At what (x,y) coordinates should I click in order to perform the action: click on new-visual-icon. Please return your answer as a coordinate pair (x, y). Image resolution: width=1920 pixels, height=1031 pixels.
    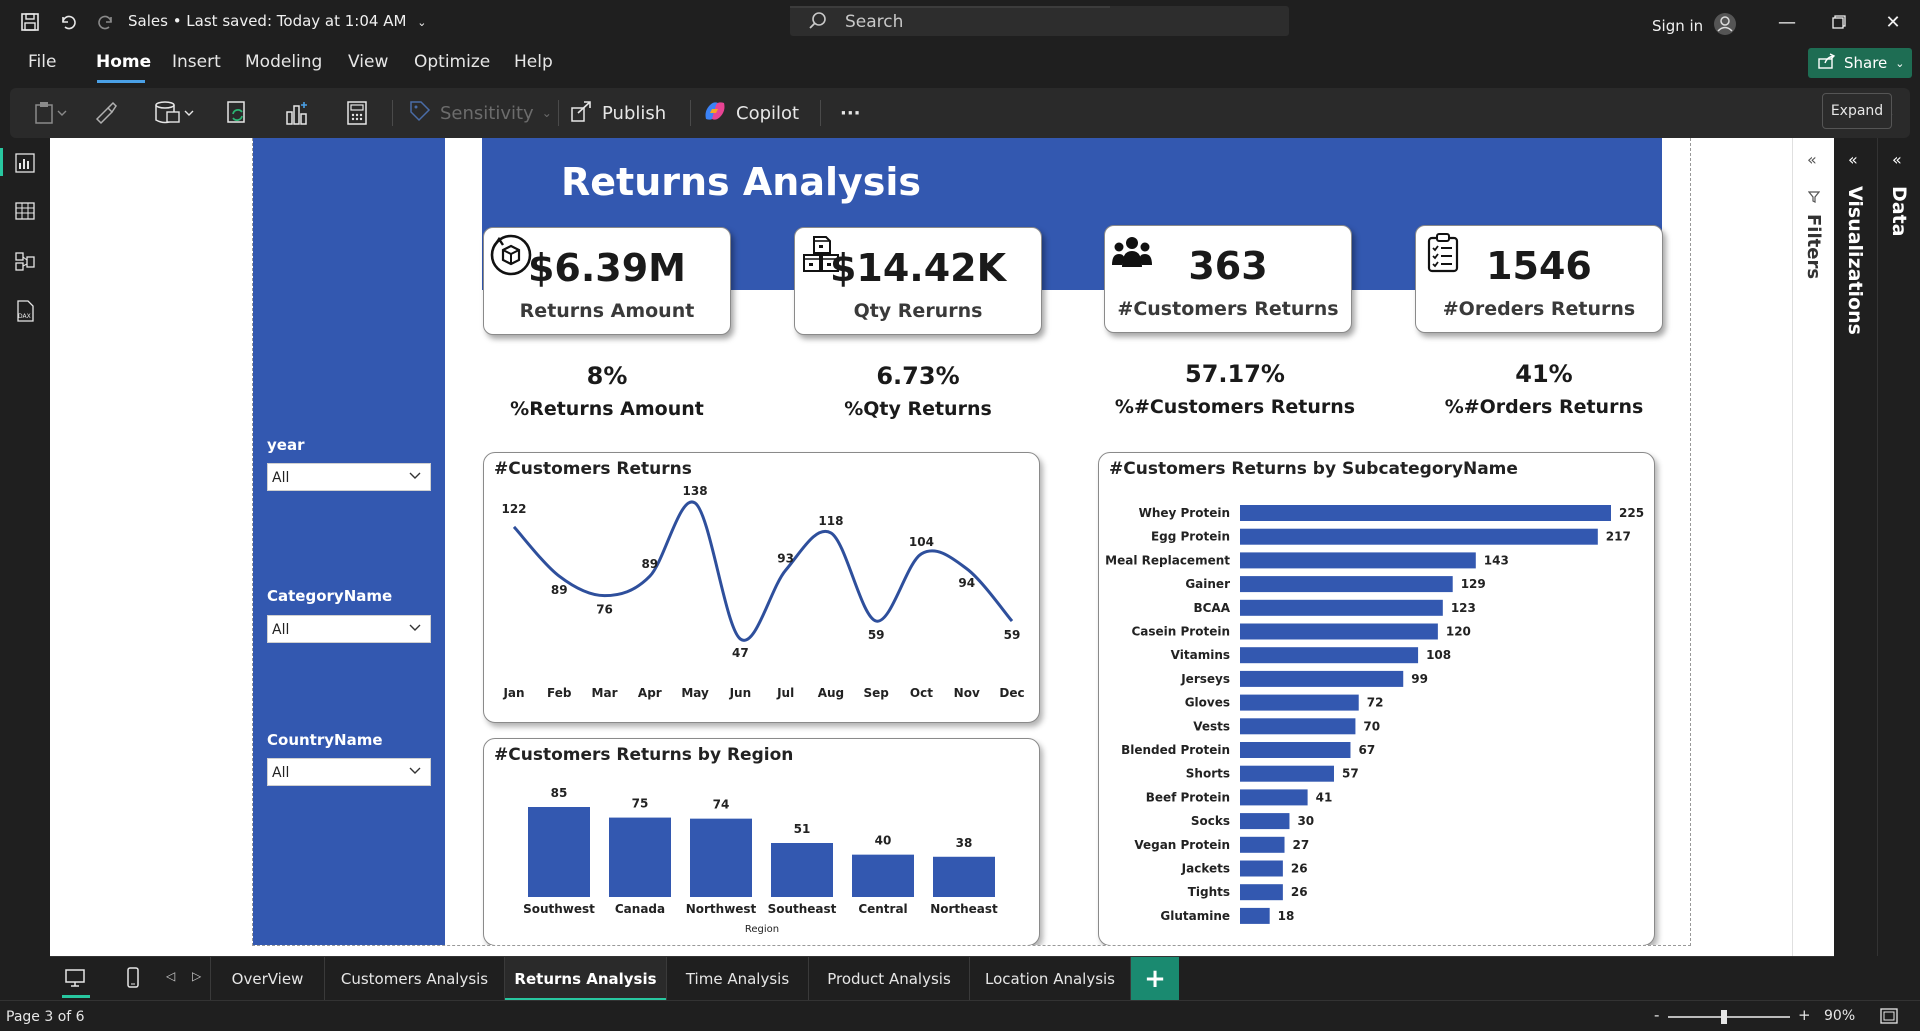
    Looking at the image, I should click on (297, 113).